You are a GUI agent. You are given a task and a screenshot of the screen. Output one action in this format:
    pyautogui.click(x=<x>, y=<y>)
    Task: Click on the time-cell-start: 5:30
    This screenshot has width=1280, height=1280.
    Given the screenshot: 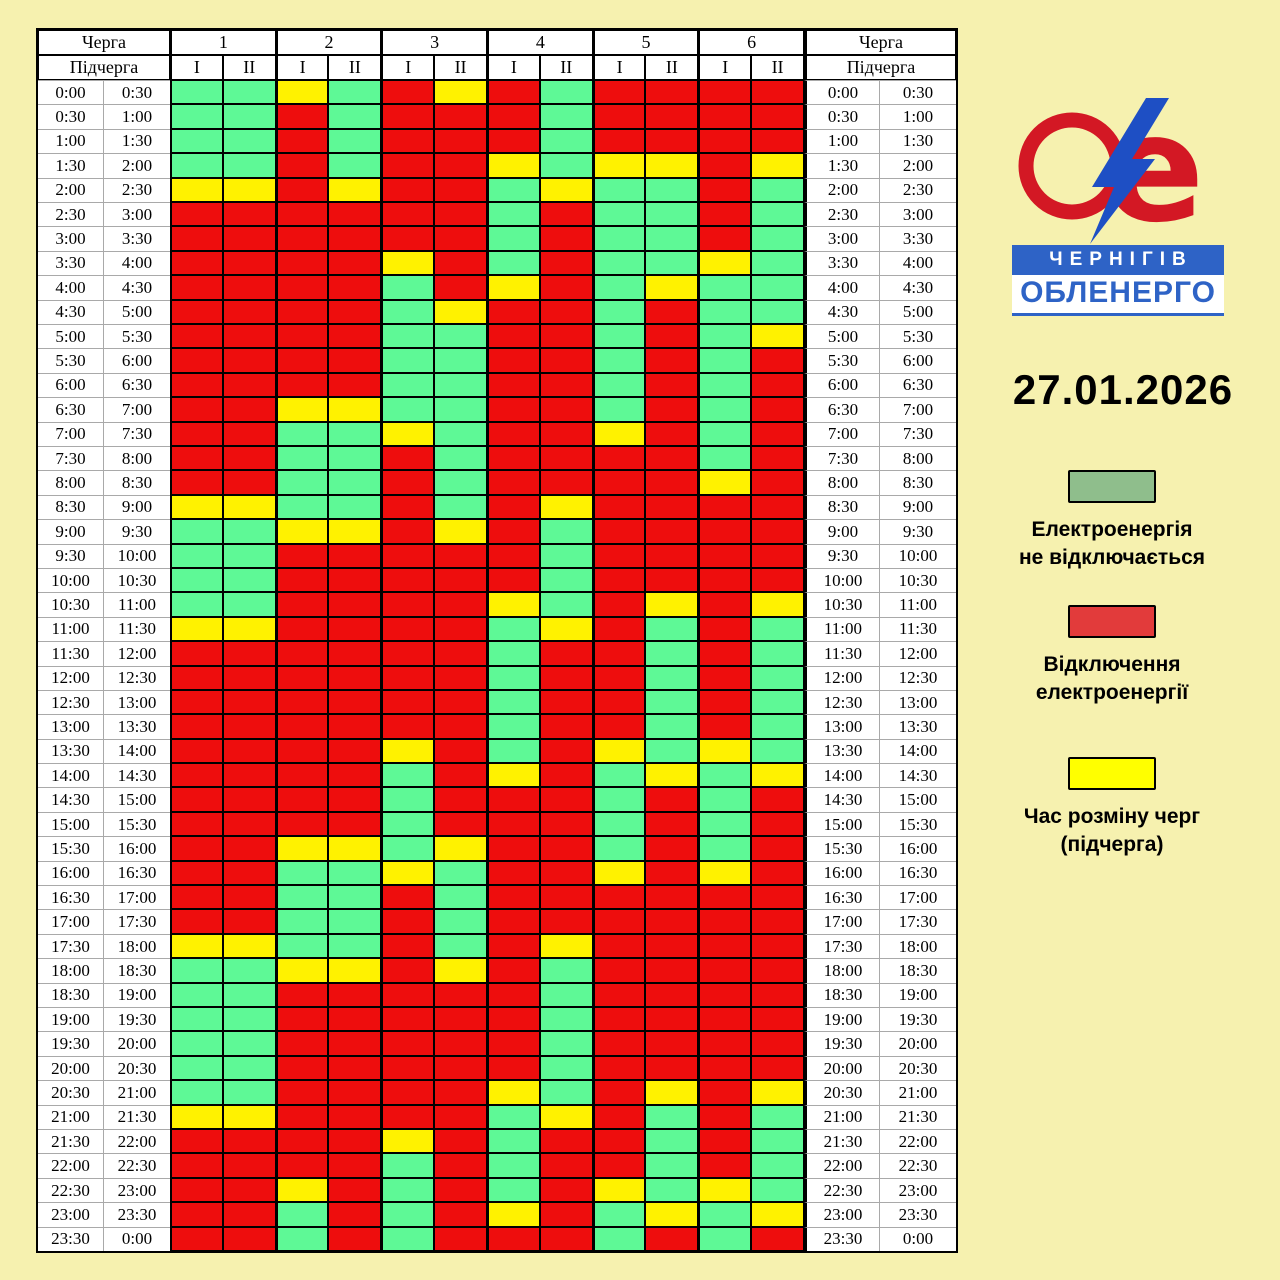 What is the action you would take?
    pyautogui.click(x=71, y=360)
    